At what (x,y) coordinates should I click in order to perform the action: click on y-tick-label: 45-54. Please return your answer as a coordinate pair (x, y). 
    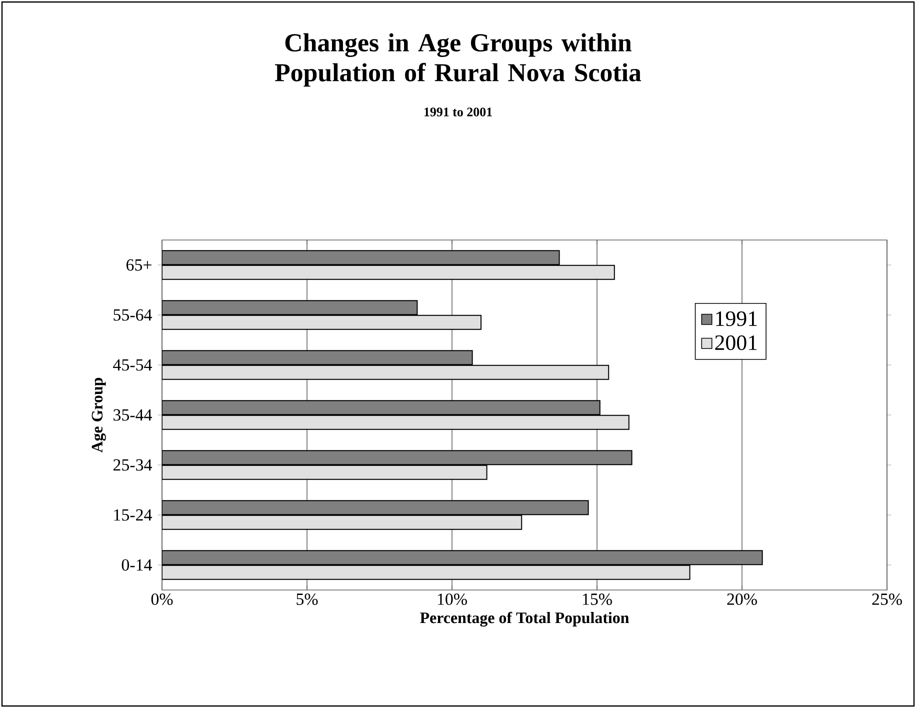
    Looking at the image, I should click on (132, 365).